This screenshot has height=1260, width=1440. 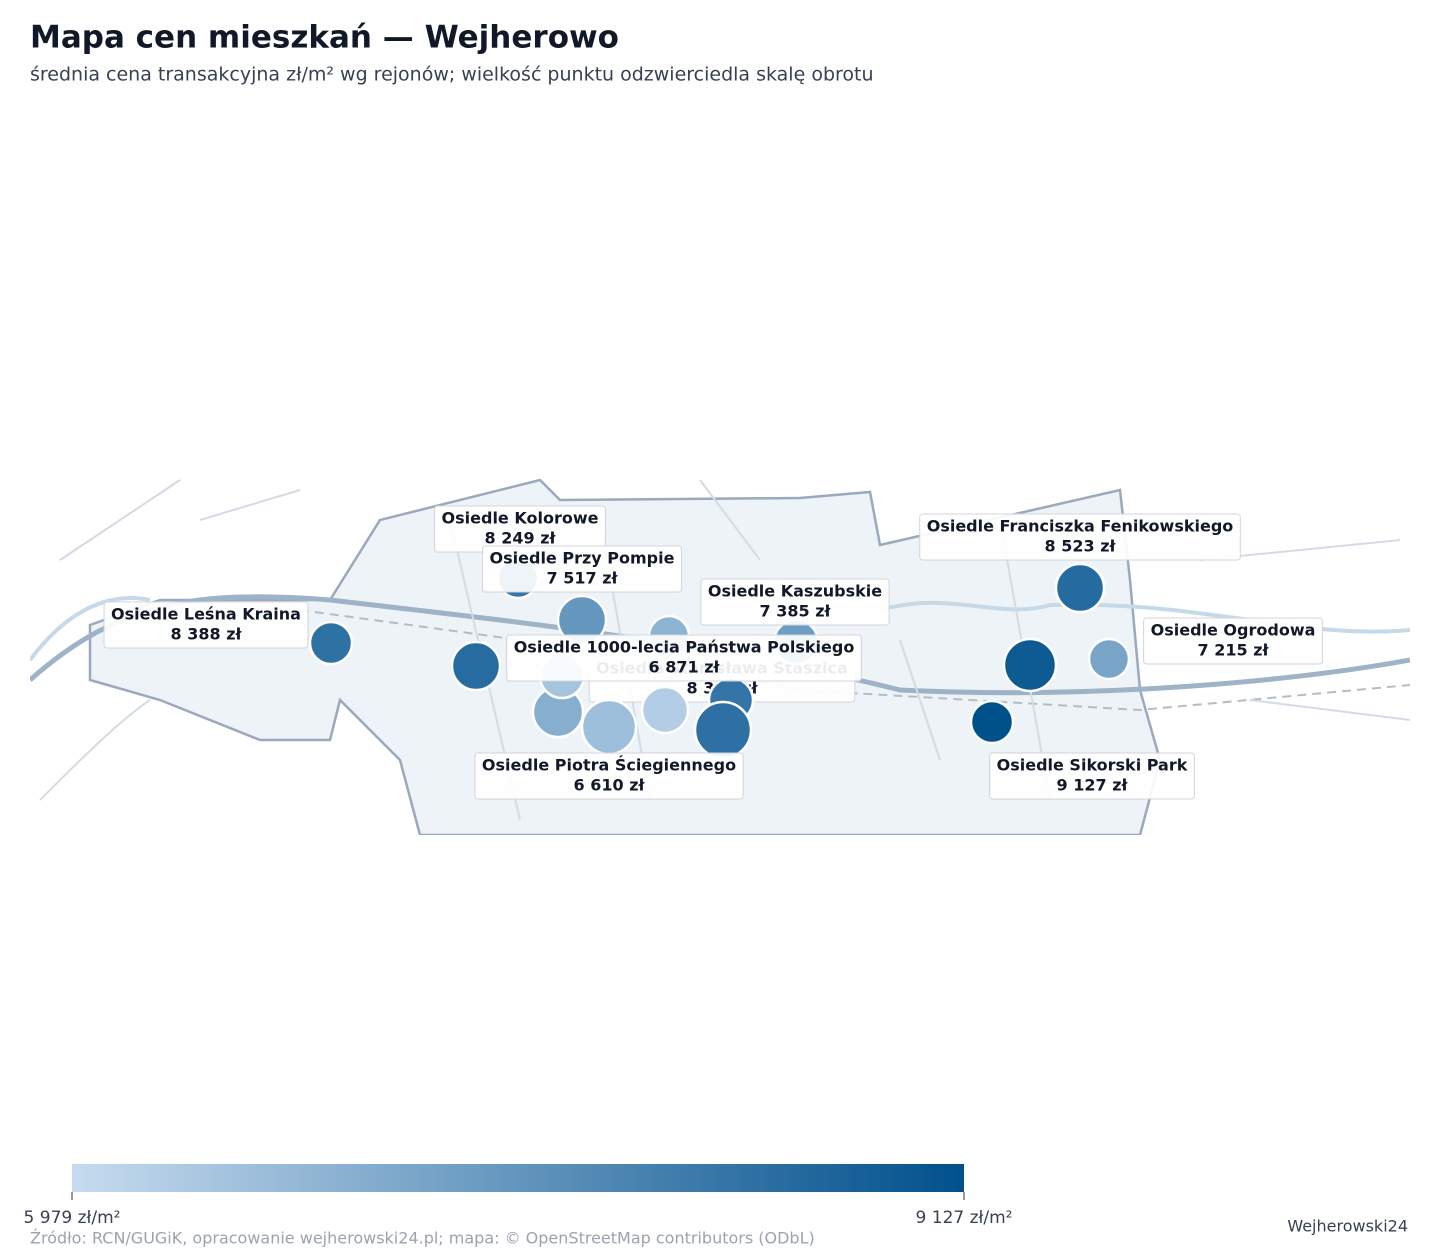 What do you see at coordinates (72, 1218) in the screenshot?
I see `colorbar-label: 5 979 zł/m²` at bounding box center [72, 1218].